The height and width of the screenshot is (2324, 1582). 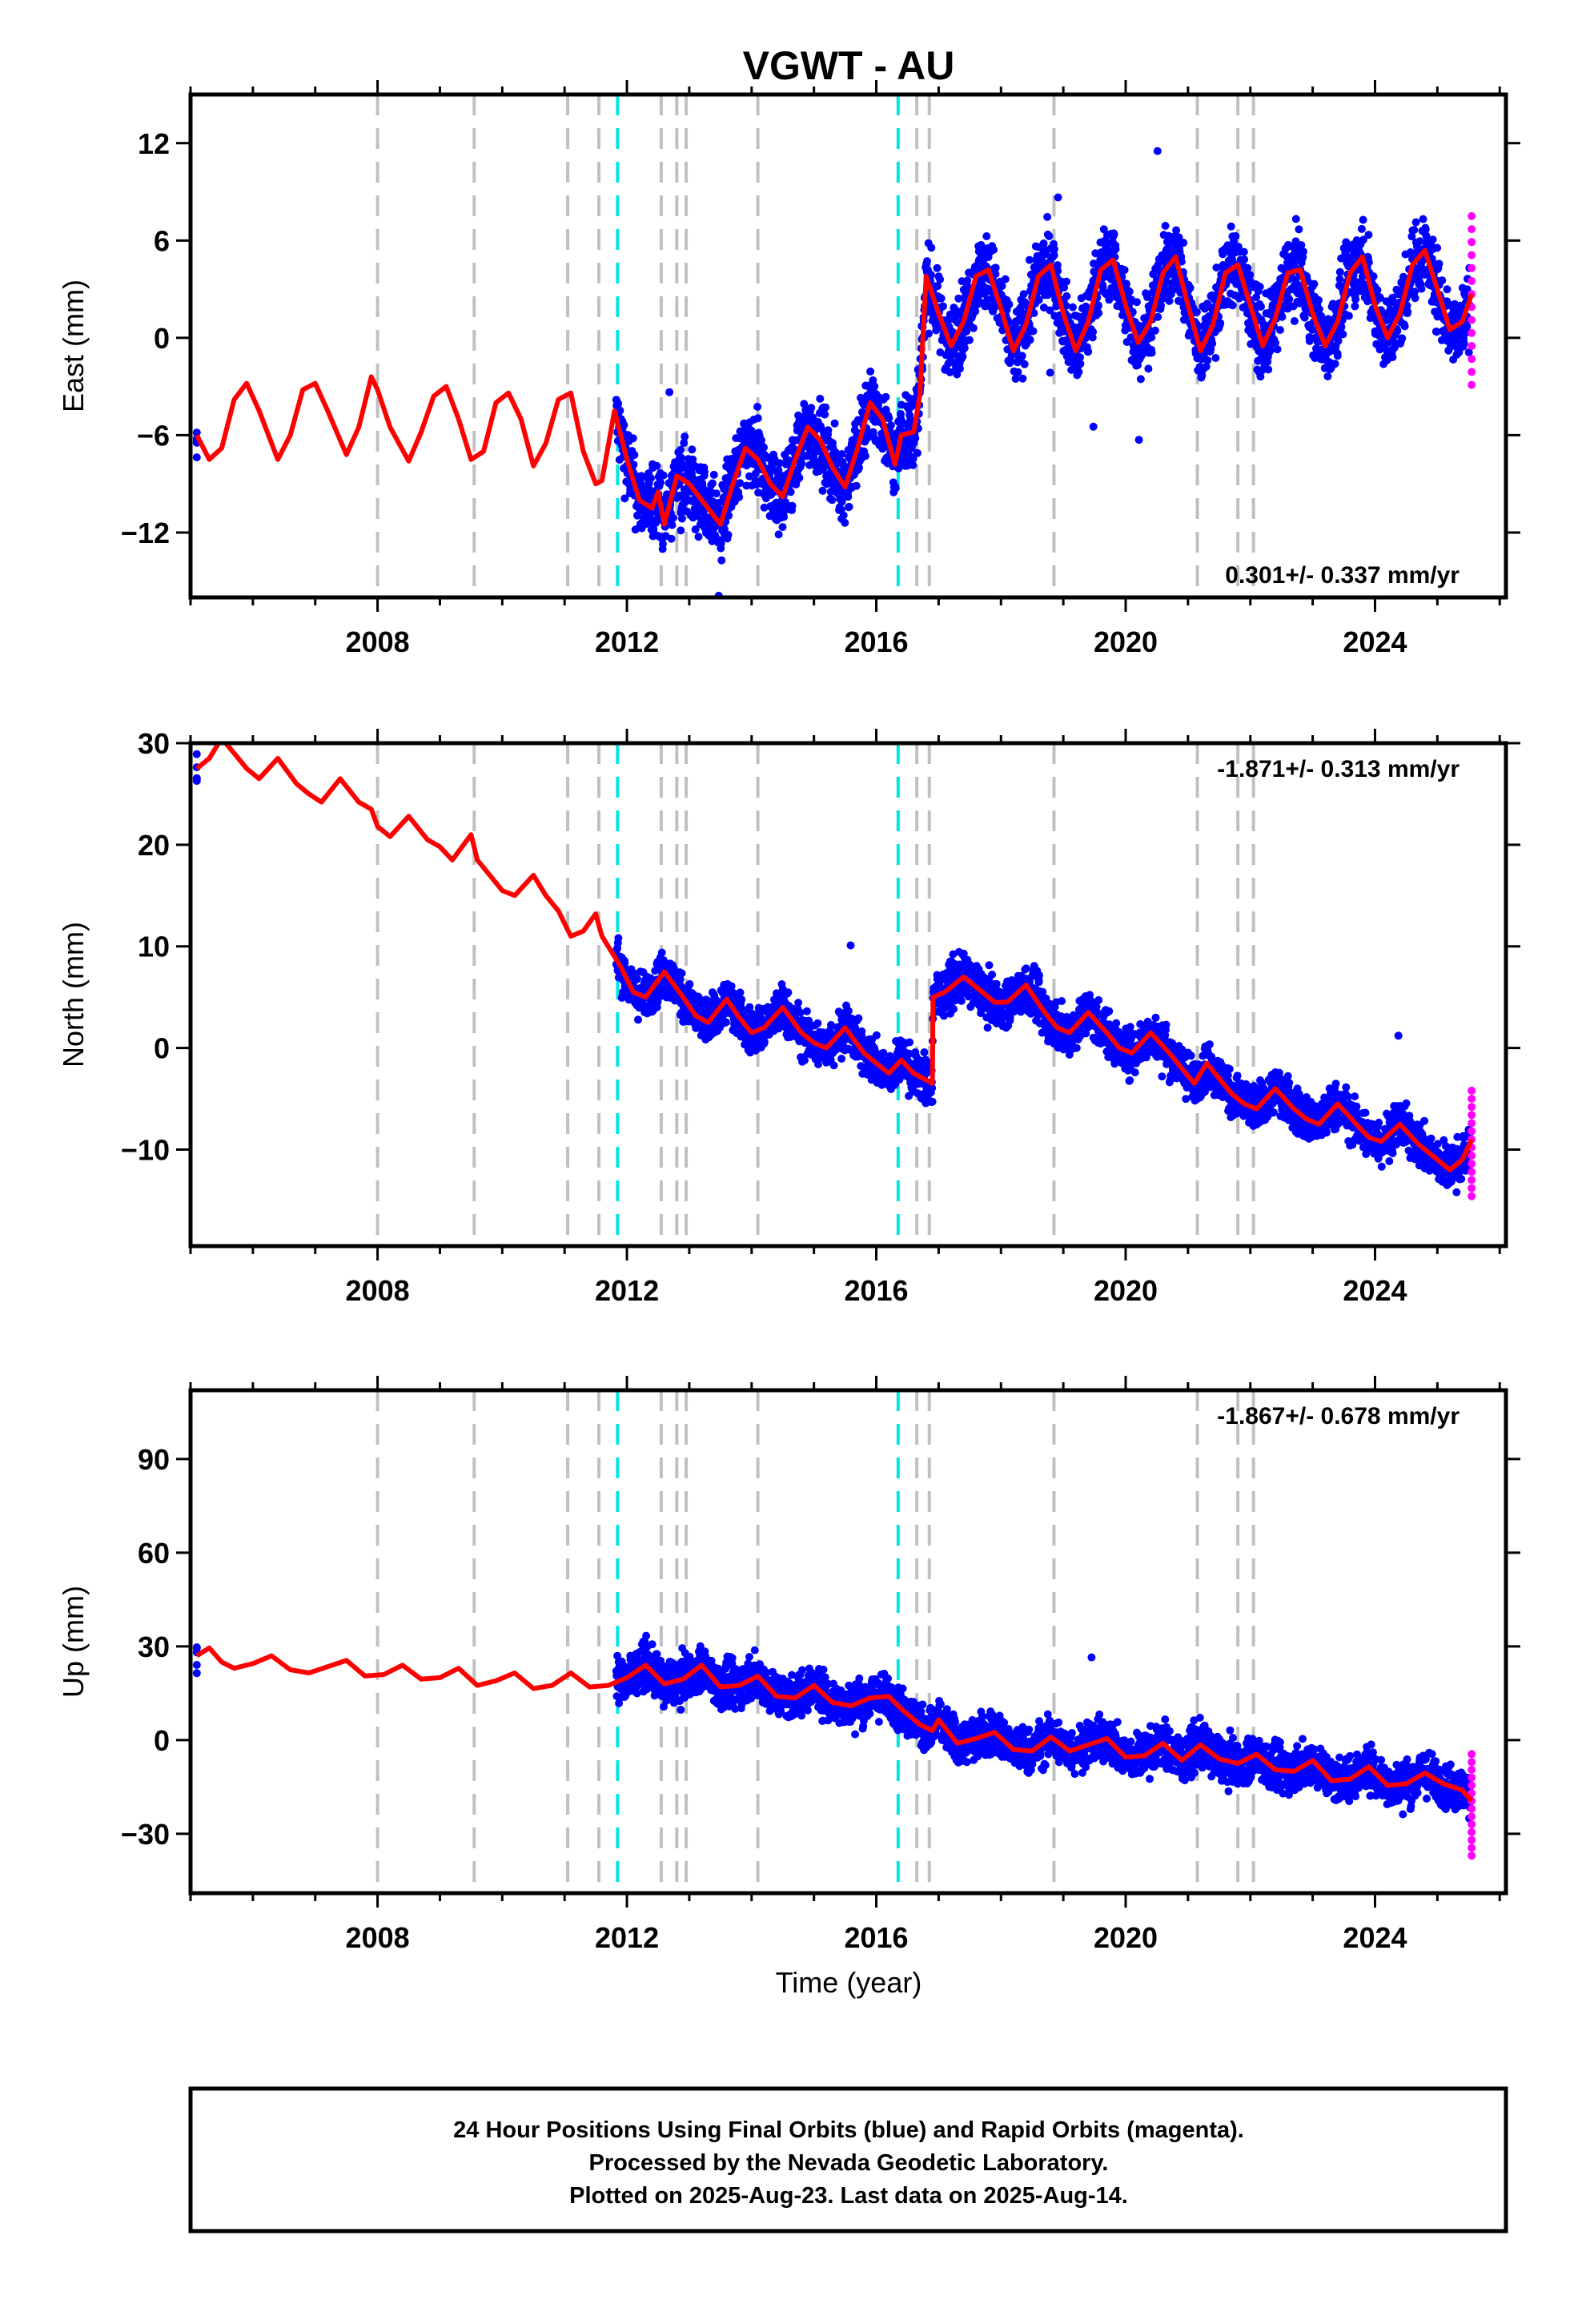 I want to click on y-tick-label: −12, so click(x=145, y=533).